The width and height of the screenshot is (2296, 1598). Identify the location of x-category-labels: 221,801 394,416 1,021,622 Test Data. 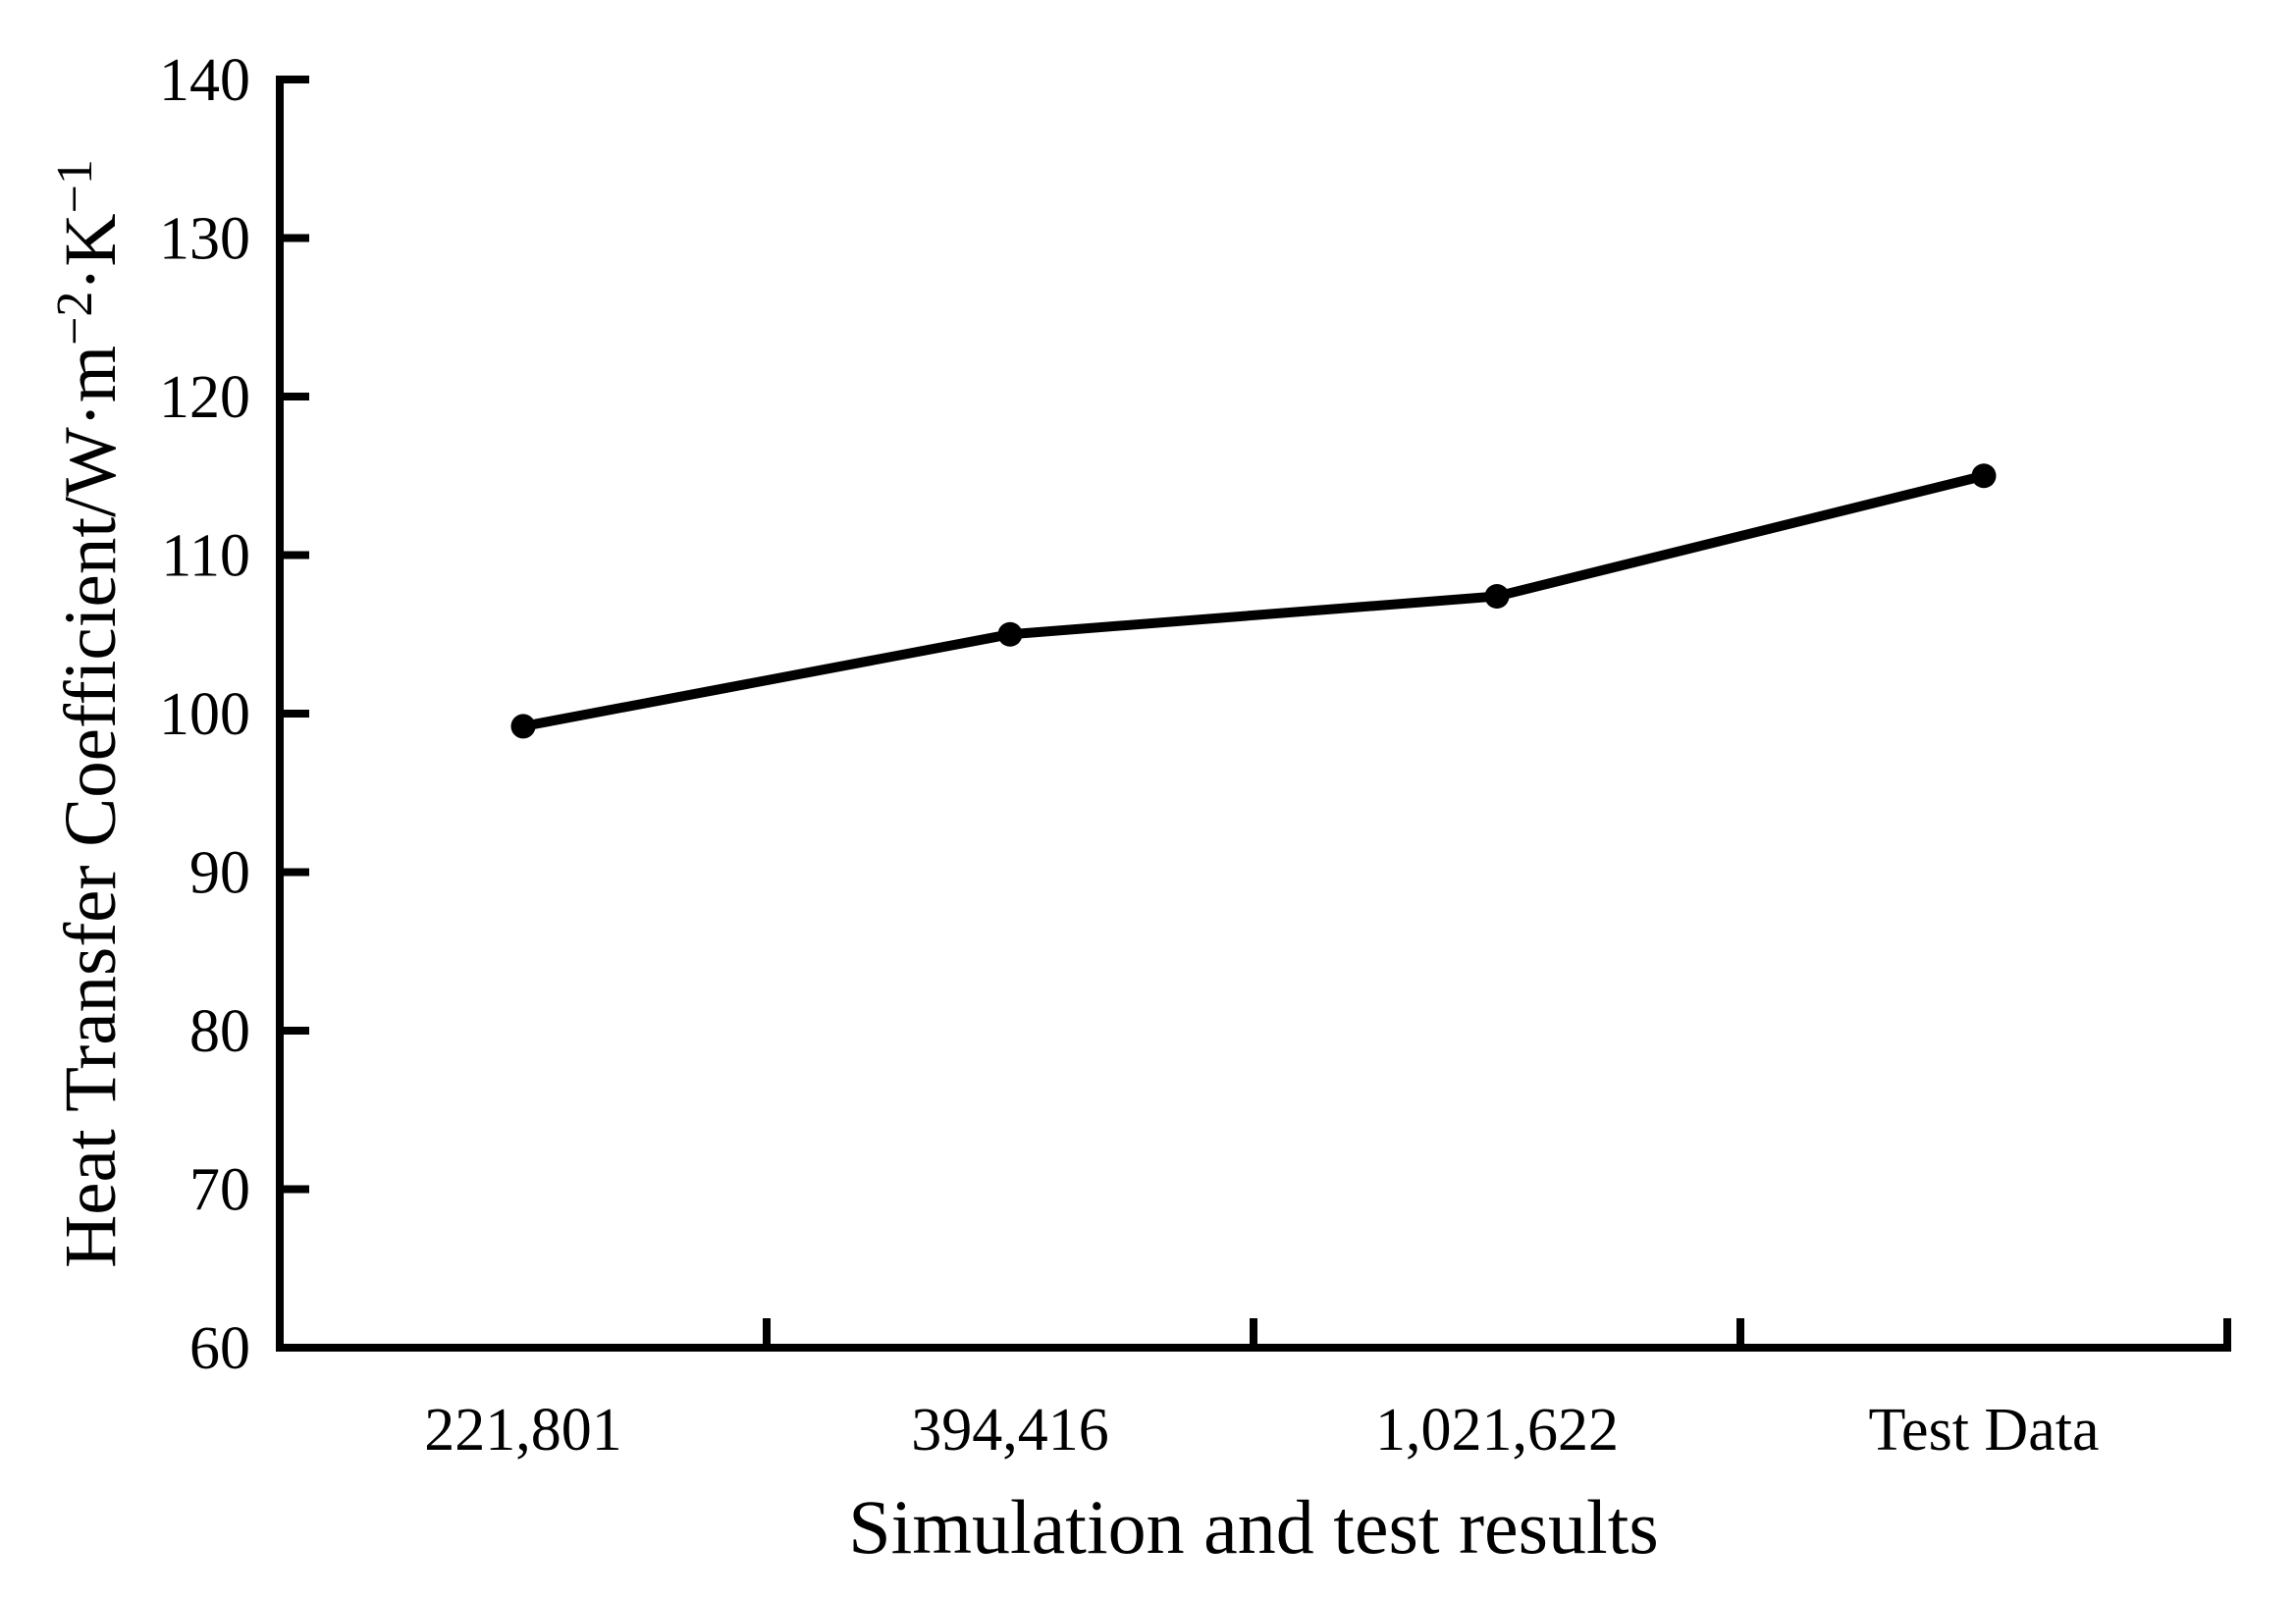
(1261, 1430).